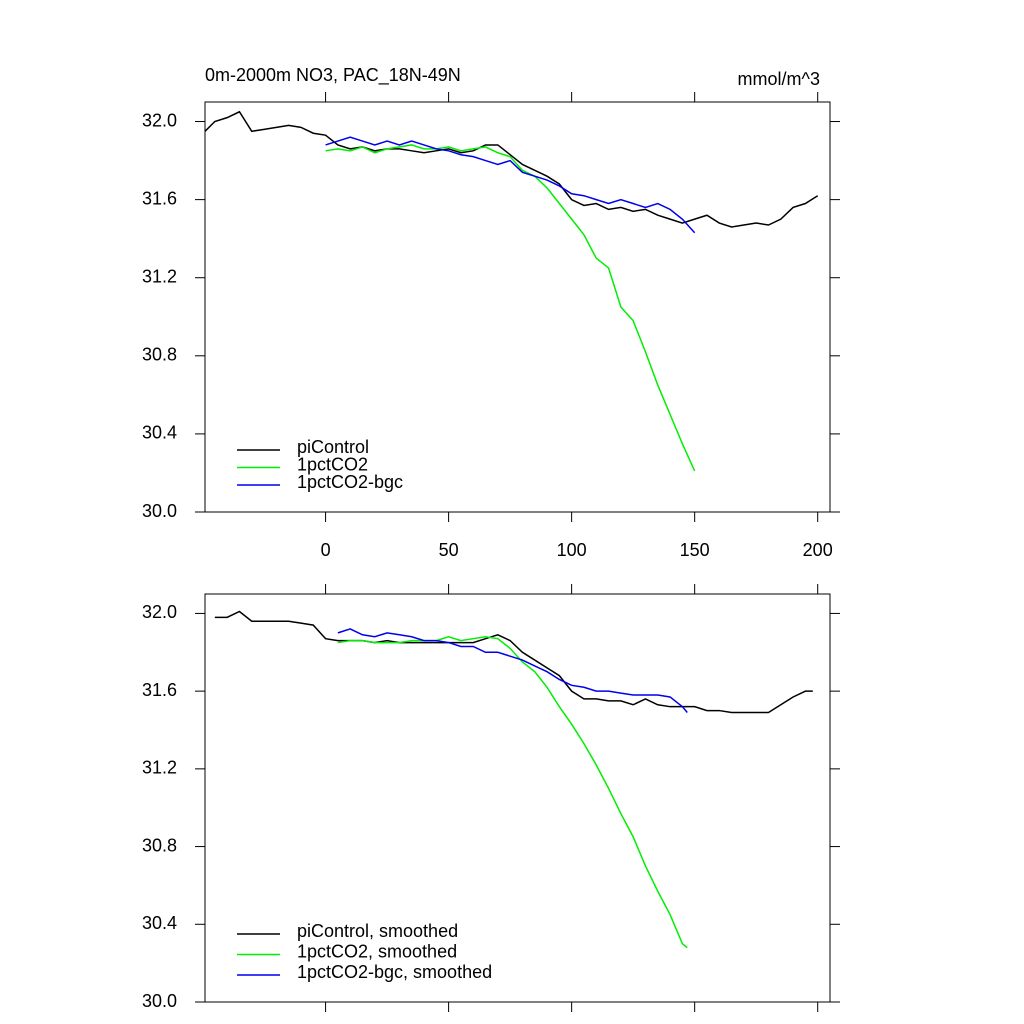 This screenshot has height=1024, width=1024. Describe the element at coordinates (394, 972) in the screenshot. I see `legend-label: 1pctCO2-bgc, smoothed` at that location.